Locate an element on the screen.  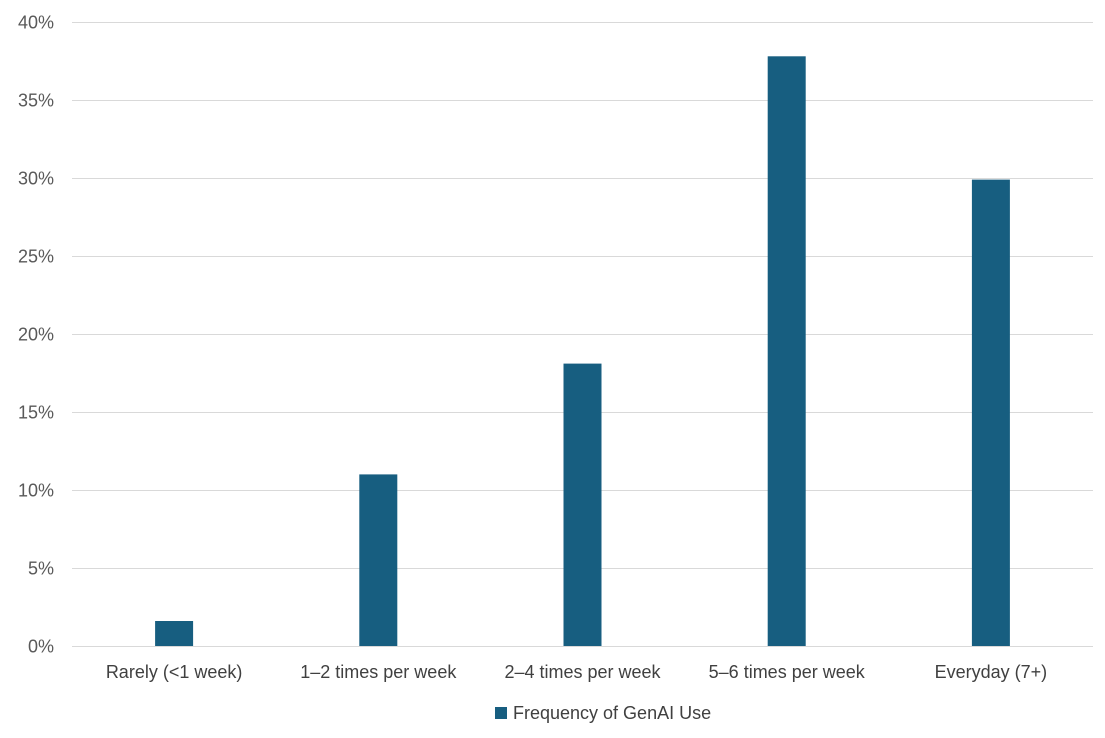
y-tick-label: 0% is located at coordinates (41, 647).